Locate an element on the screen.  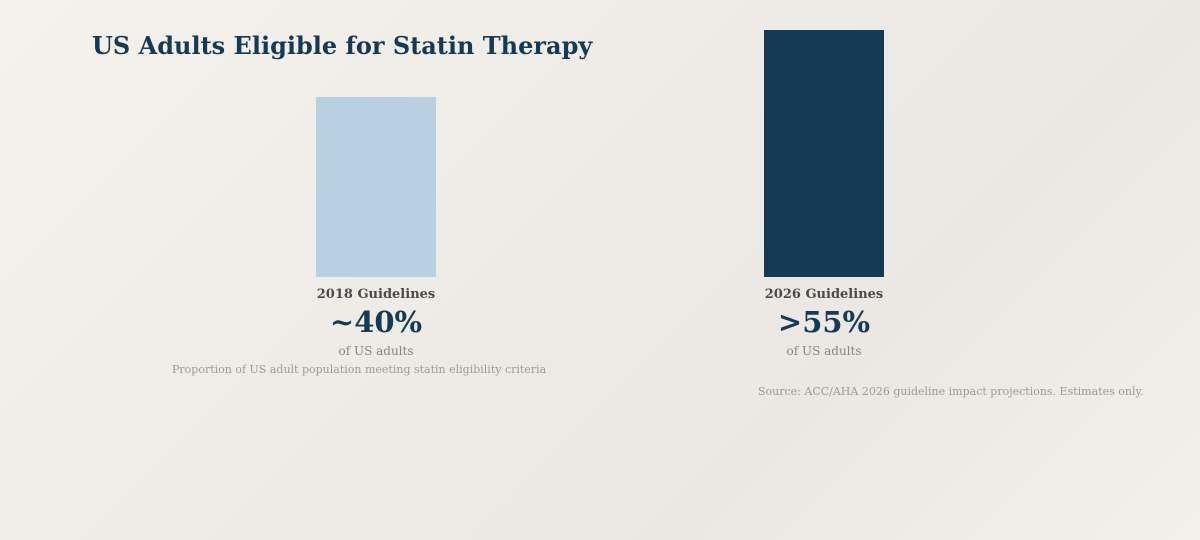
bar-2026-guidelines is located at coordinates (824, 153).